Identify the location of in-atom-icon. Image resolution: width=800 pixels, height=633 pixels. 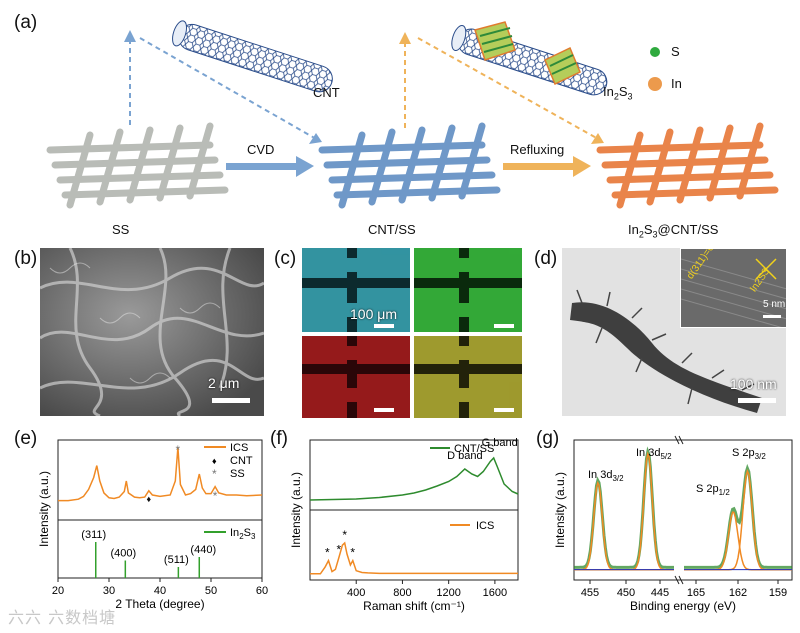
(655, 84).